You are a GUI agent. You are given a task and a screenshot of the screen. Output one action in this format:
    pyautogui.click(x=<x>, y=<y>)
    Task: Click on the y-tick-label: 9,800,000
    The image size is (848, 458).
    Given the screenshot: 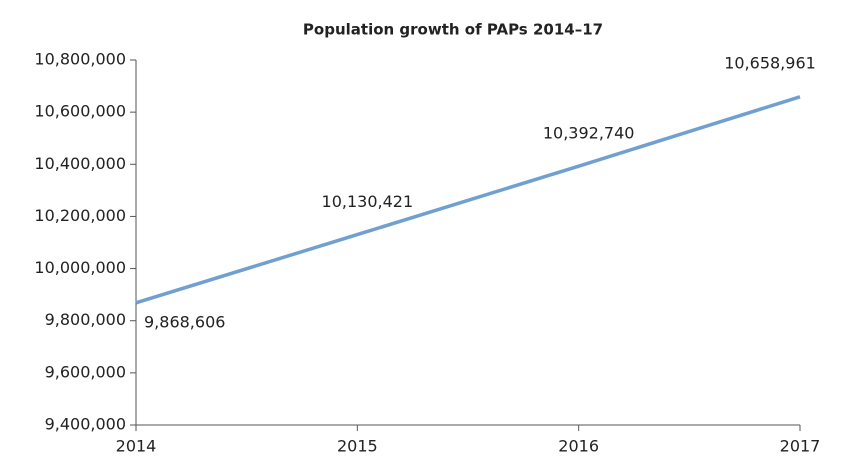 What is the action you would take?
    pyautogui.click(x=85, y=319)
    